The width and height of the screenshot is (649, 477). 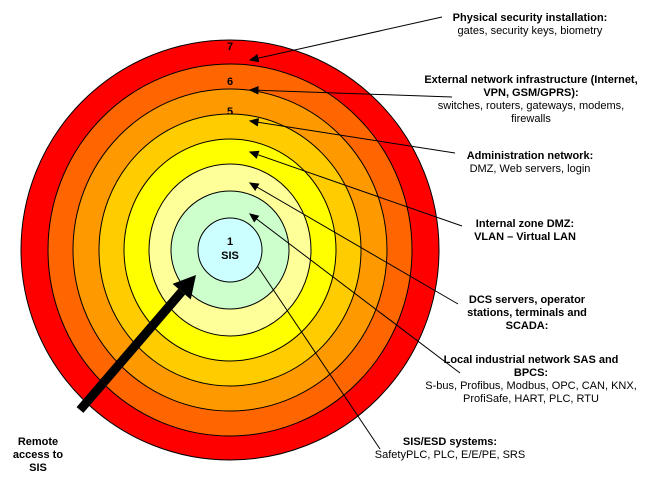 I want to click on ring-number-6: 6, so click(x=230, y=82).